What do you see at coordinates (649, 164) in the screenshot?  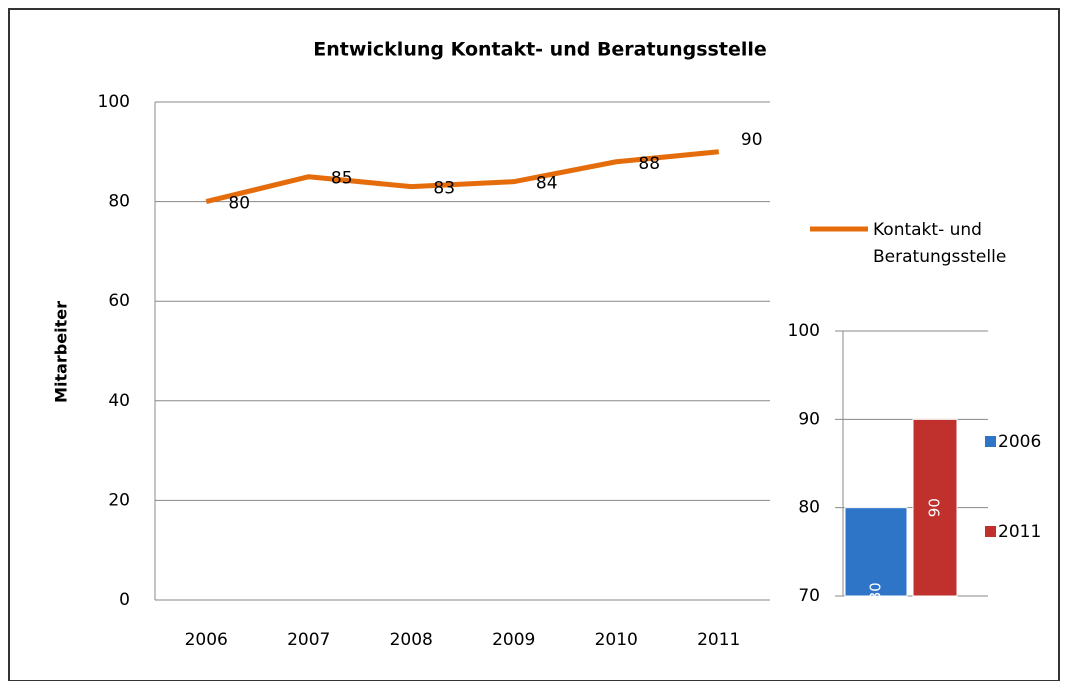 I see `data-label: 88` at bounding box center [649, 164].